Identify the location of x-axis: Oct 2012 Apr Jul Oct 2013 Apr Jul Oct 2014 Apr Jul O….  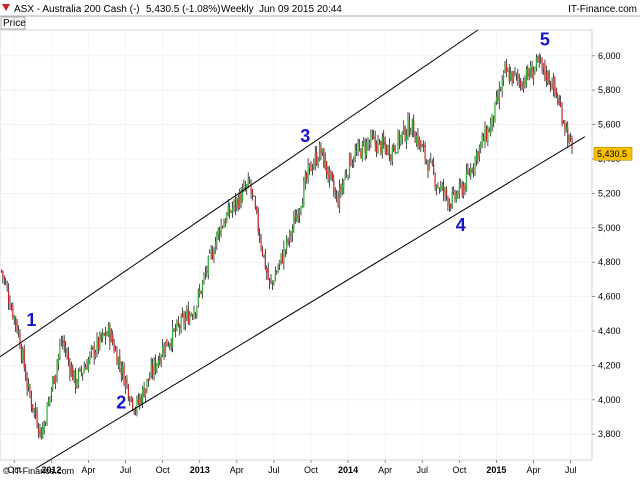
(291, 467).